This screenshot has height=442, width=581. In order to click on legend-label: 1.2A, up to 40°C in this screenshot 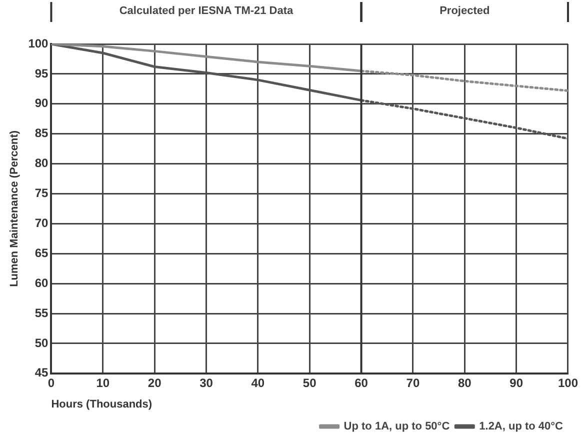, I will do `click(521, 426)`.